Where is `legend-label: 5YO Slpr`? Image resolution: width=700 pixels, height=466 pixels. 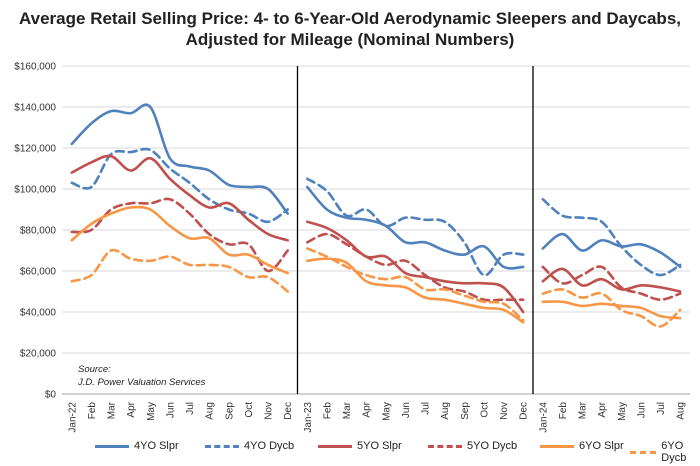
legend-label: 5YO Slpr is located at coordinates (379, 446).